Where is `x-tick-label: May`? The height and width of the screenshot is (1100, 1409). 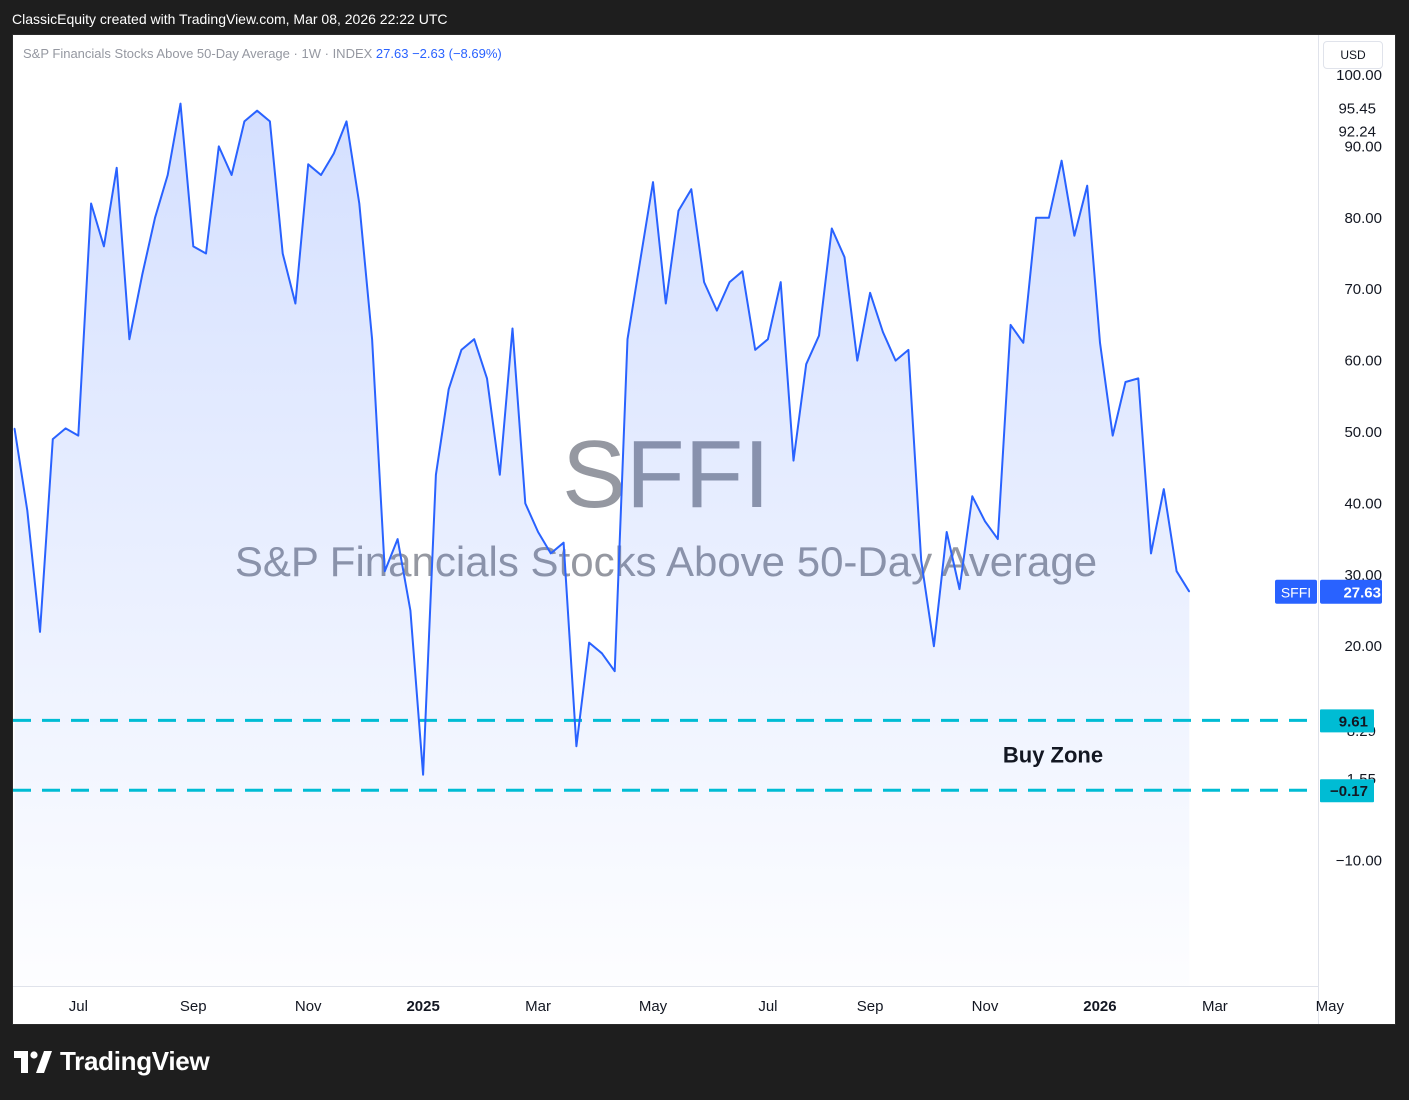
x-tick-label: May is located at coordinates (1330, 1006).